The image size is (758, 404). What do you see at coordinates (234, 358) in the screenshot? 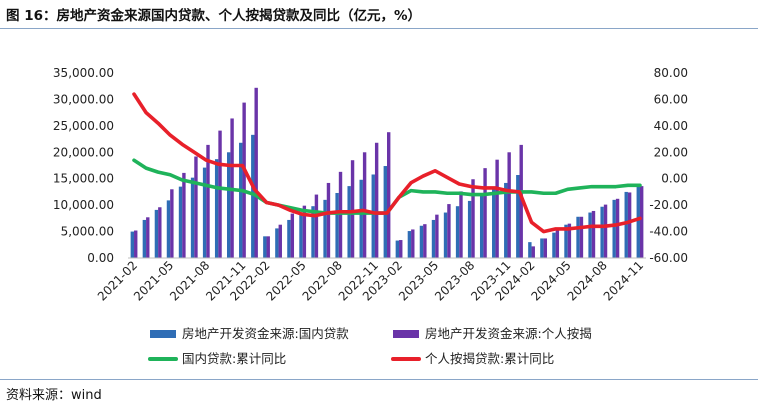
I see `legend-label: 国内贷款:累计同比` at bounding box center [234, 358].